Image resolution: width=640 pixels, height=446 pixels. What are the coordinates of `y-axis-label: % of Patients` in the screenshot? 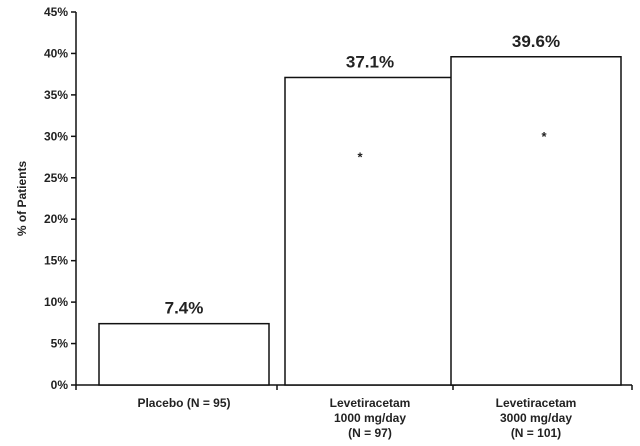 It's located at (22, 199).